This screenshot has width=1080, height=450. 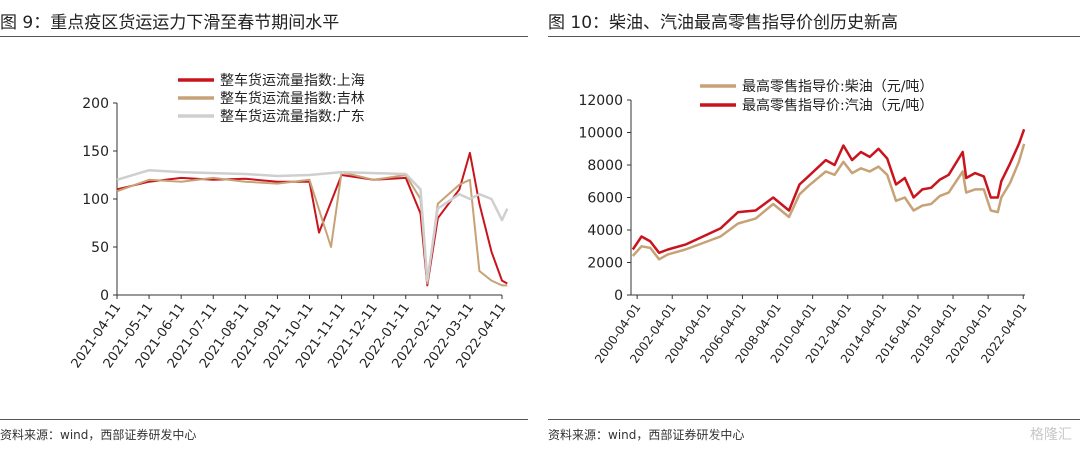 What do you see at coordinates (264, 419) in the screenshot?
I see `left-source-rule` at bounding box center [264, 419].